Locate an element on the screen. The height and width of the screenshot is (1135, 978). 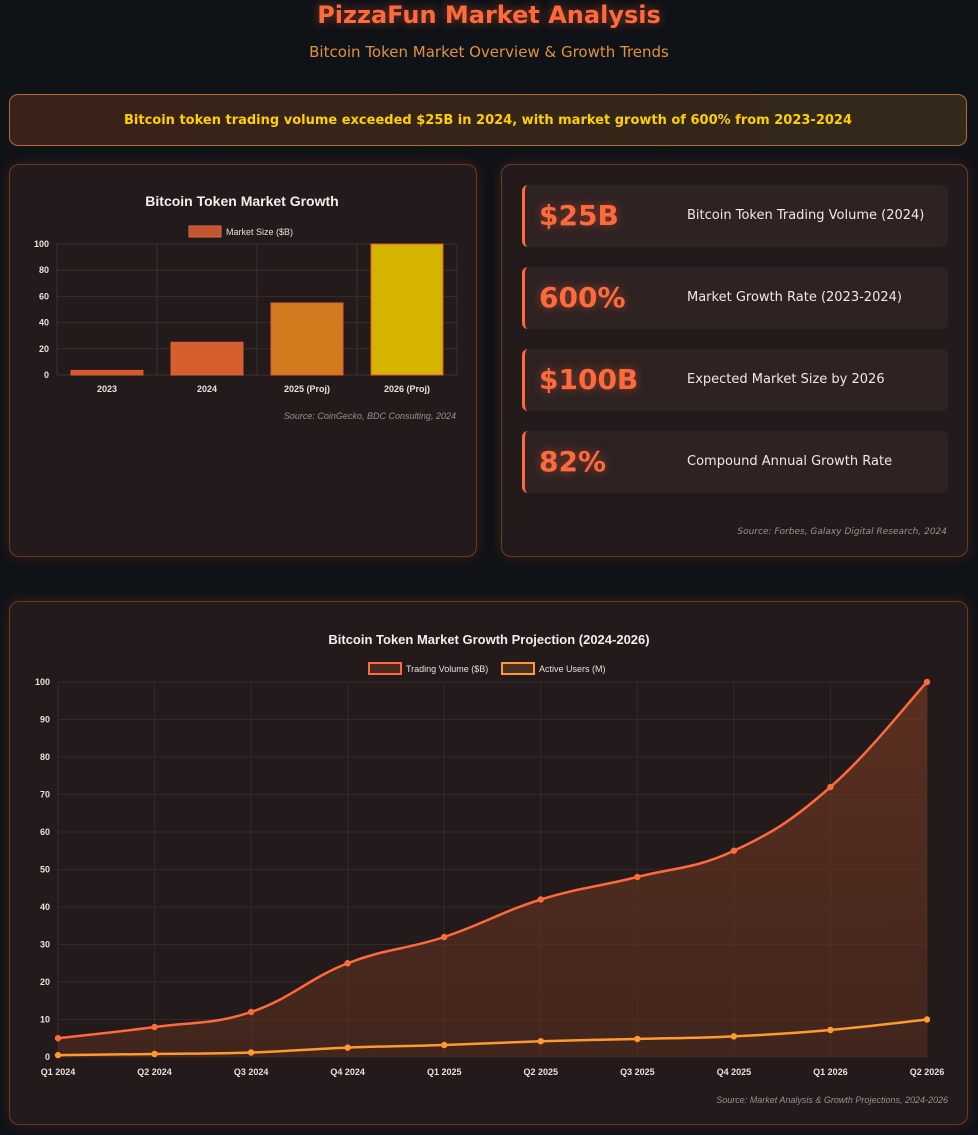
line-chart-y-axis: 0 10 20 30 40 50 60 70 80 90 100 is located at coordinates (42, 869).